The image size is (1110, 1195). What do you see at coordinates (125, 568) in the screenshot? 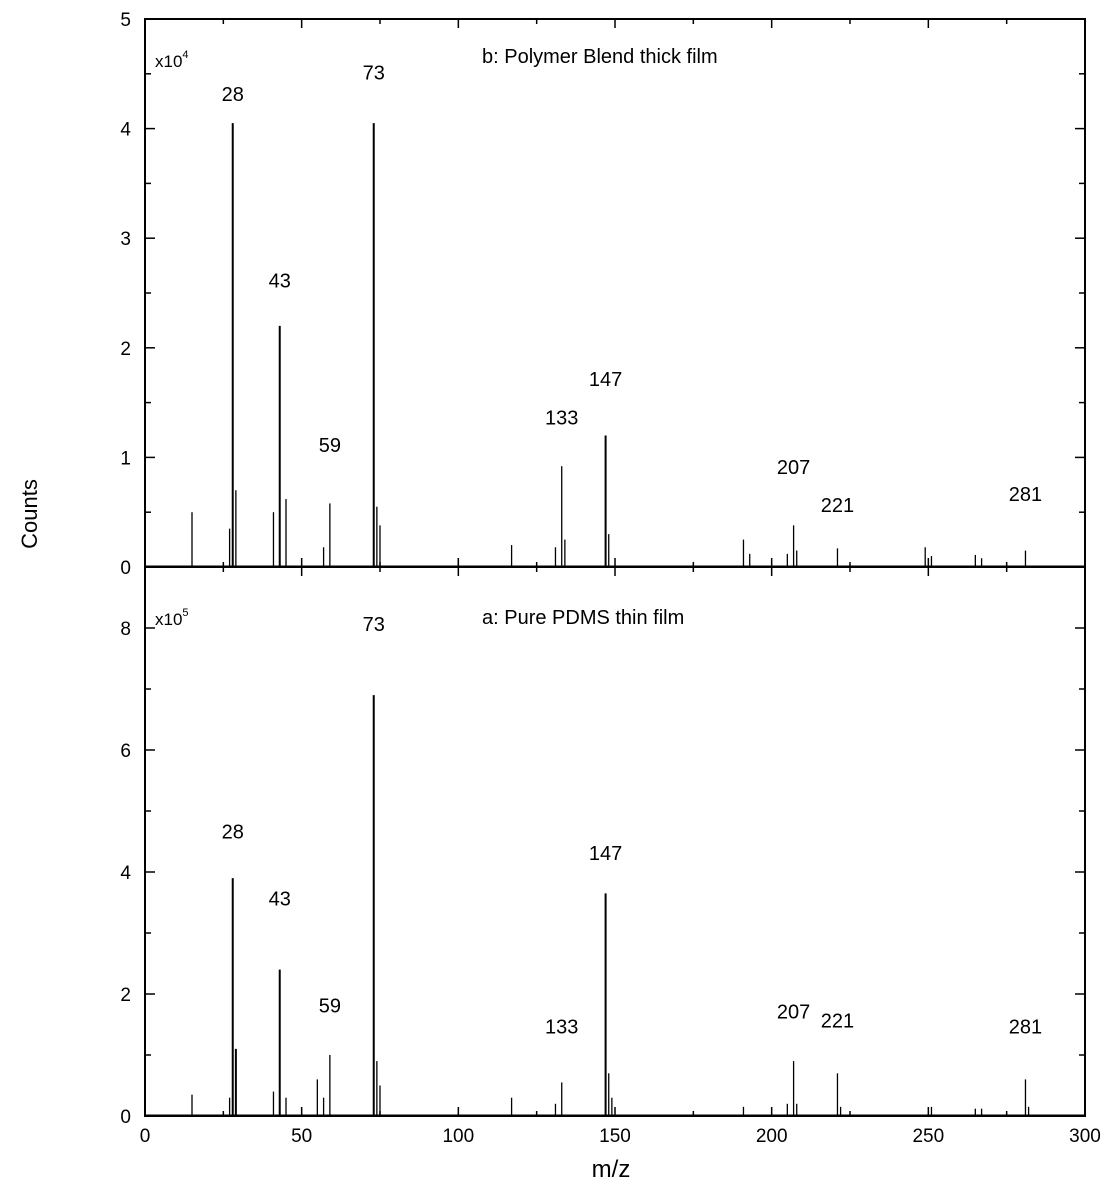
I see `panel-b-ytick-label: 0` at bounding box center [125, 568].